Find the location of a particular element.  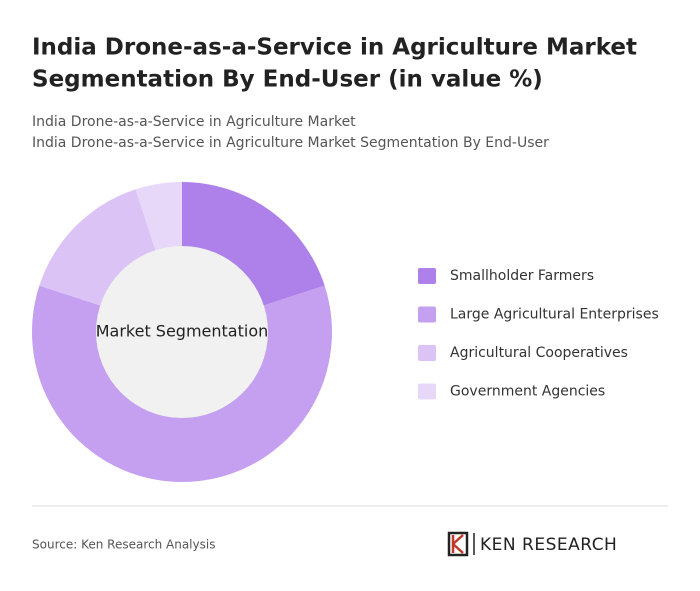

donut-hole is located at coordinates (182, 332).